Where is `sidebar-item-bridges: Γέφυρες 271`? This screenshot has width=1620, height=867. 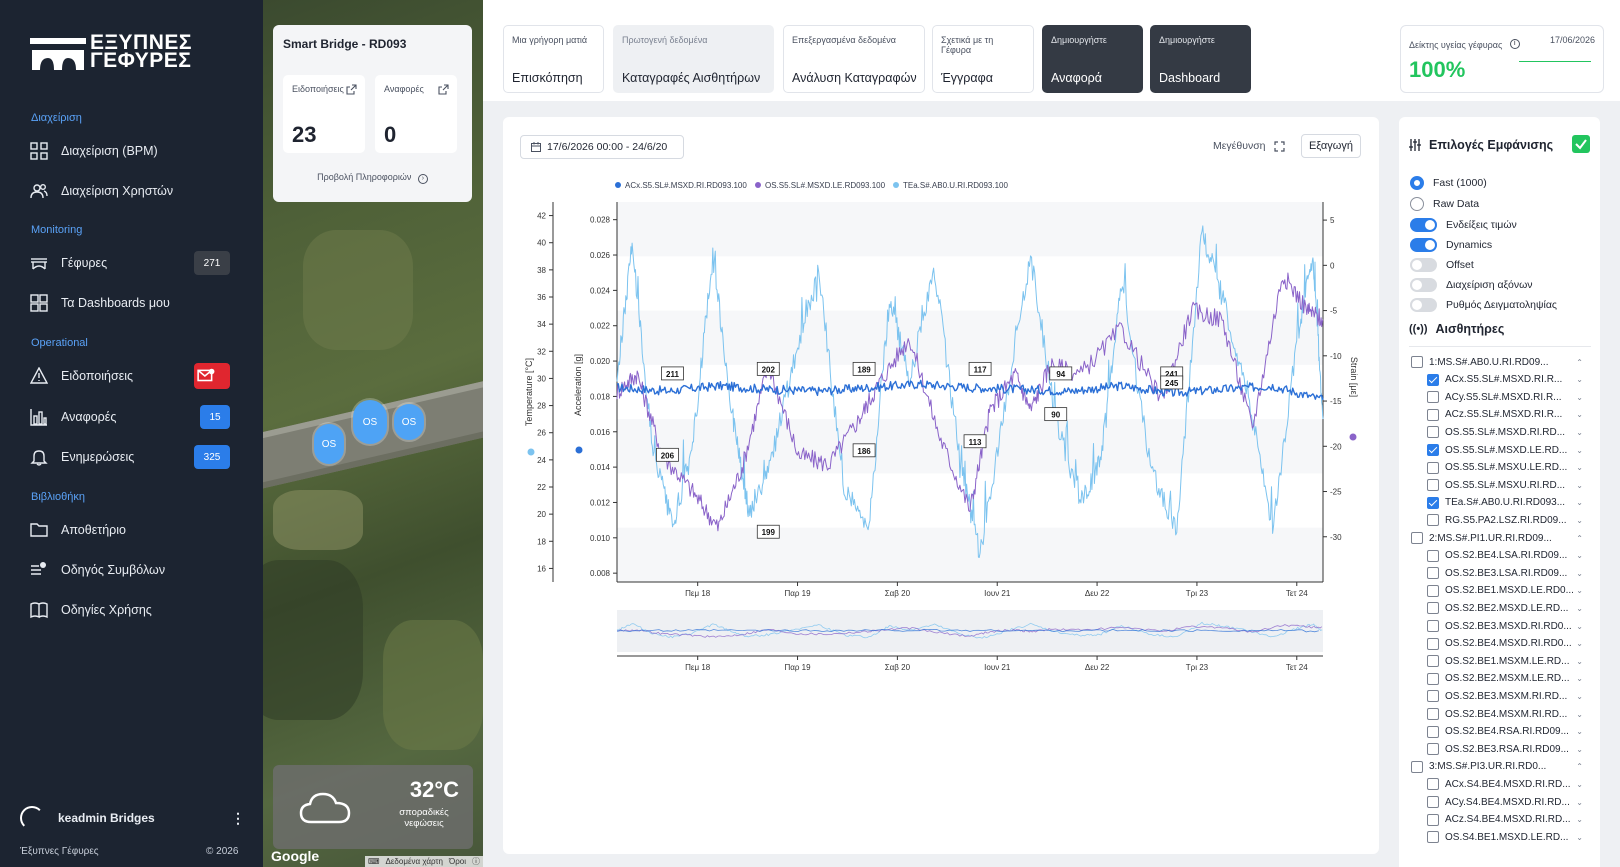 sidebar-item-bridges: Γέφυρες 271 is located at coordinates (130, 263).